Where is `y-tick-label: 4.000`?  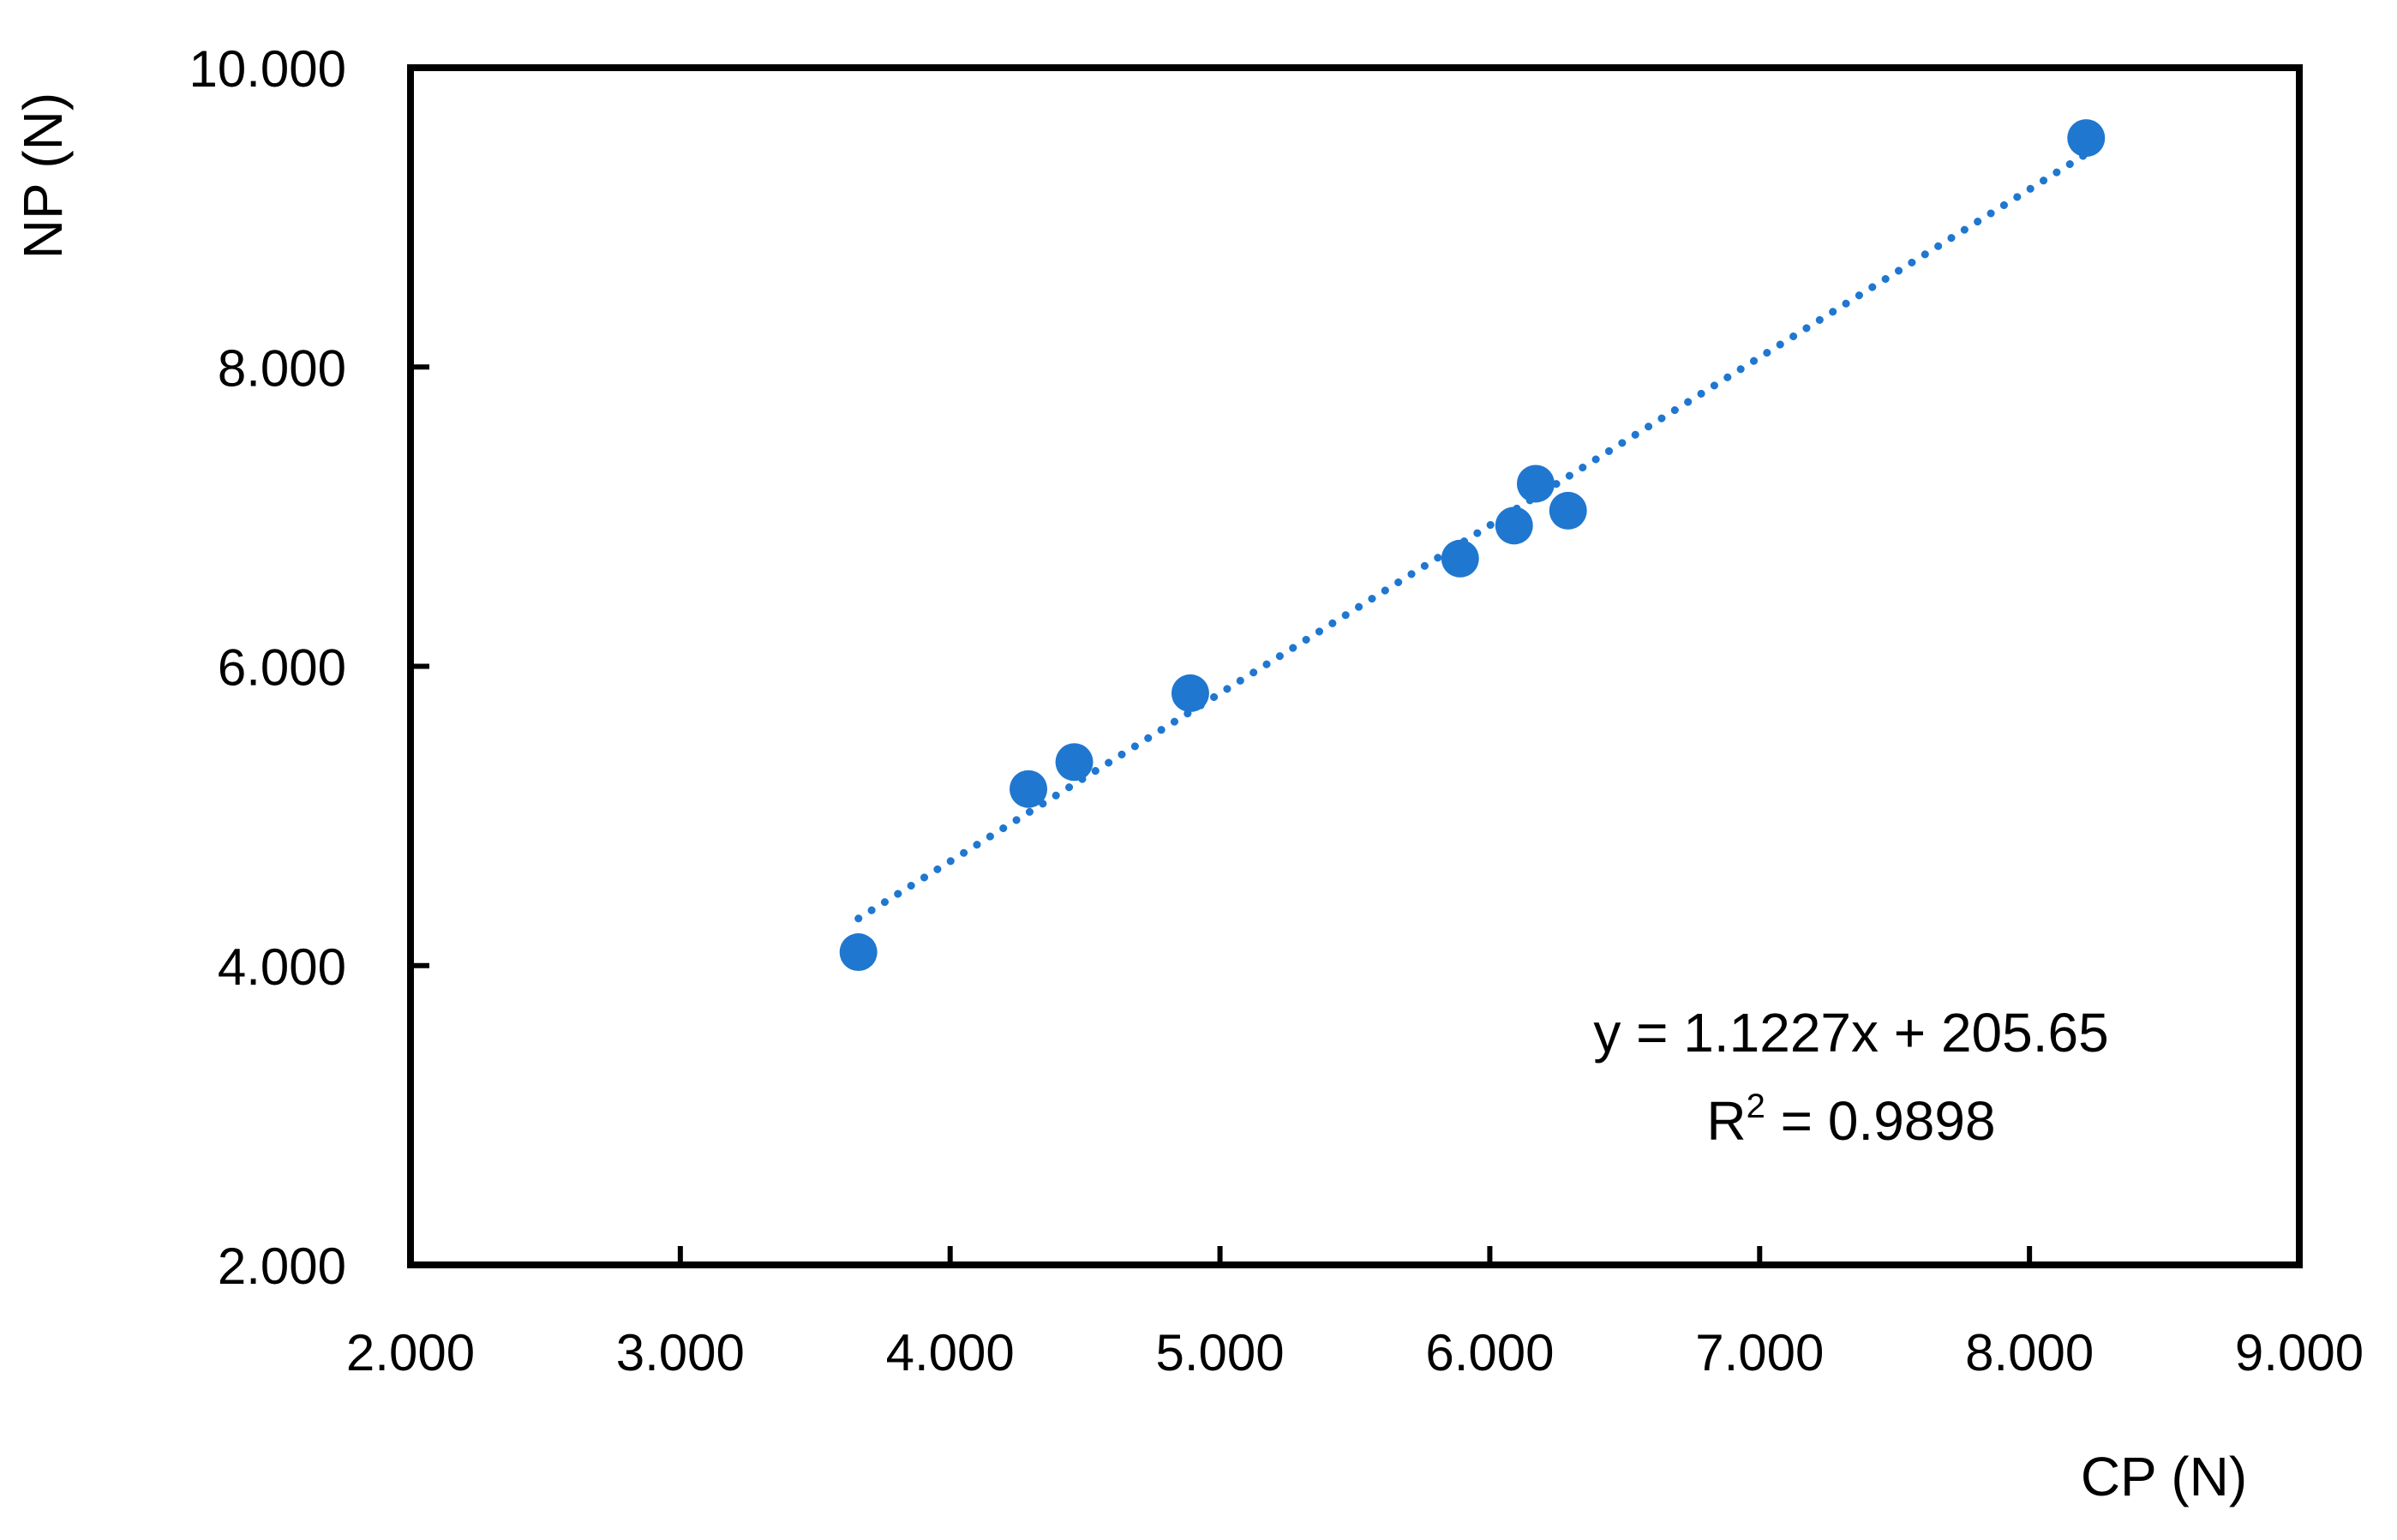
y-tick-label: 4.000 is located at coordinates (282, 967).